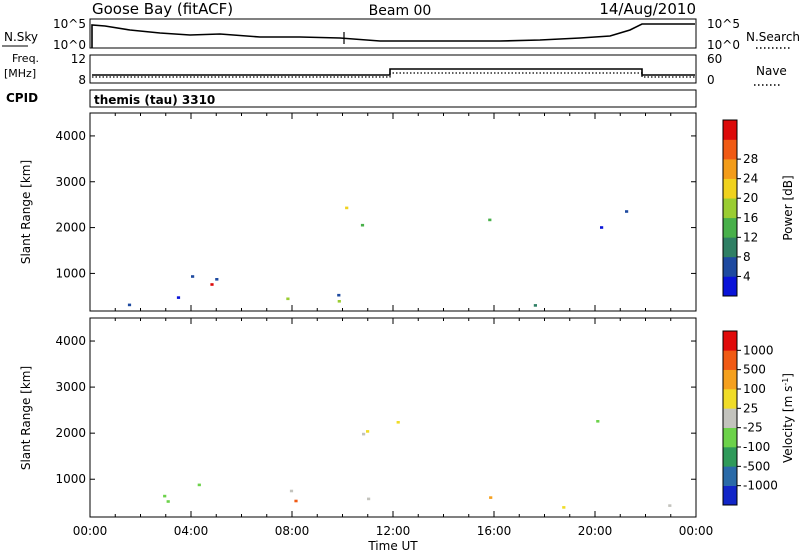 This screenshot has width=800, height=554. What do you see at coordinates (82, 80) in the screenshot?
I see `freq-left-tick-low: 8` at bounding box center [82, 80].